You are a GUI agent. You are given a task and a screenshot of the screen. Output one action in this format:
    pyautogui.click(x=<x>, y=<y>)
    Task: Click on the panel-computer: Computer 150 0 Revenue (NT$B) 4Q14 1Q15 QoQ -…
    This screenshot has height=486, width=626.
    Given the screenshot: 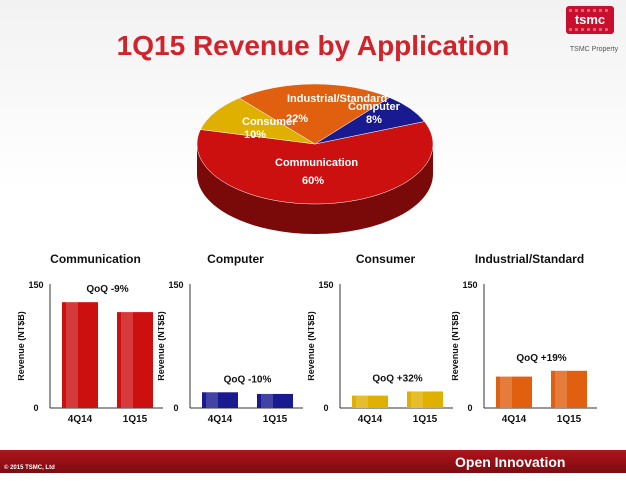 What is the action you would take?
    pyautogui.click(x=235, y=348)
    